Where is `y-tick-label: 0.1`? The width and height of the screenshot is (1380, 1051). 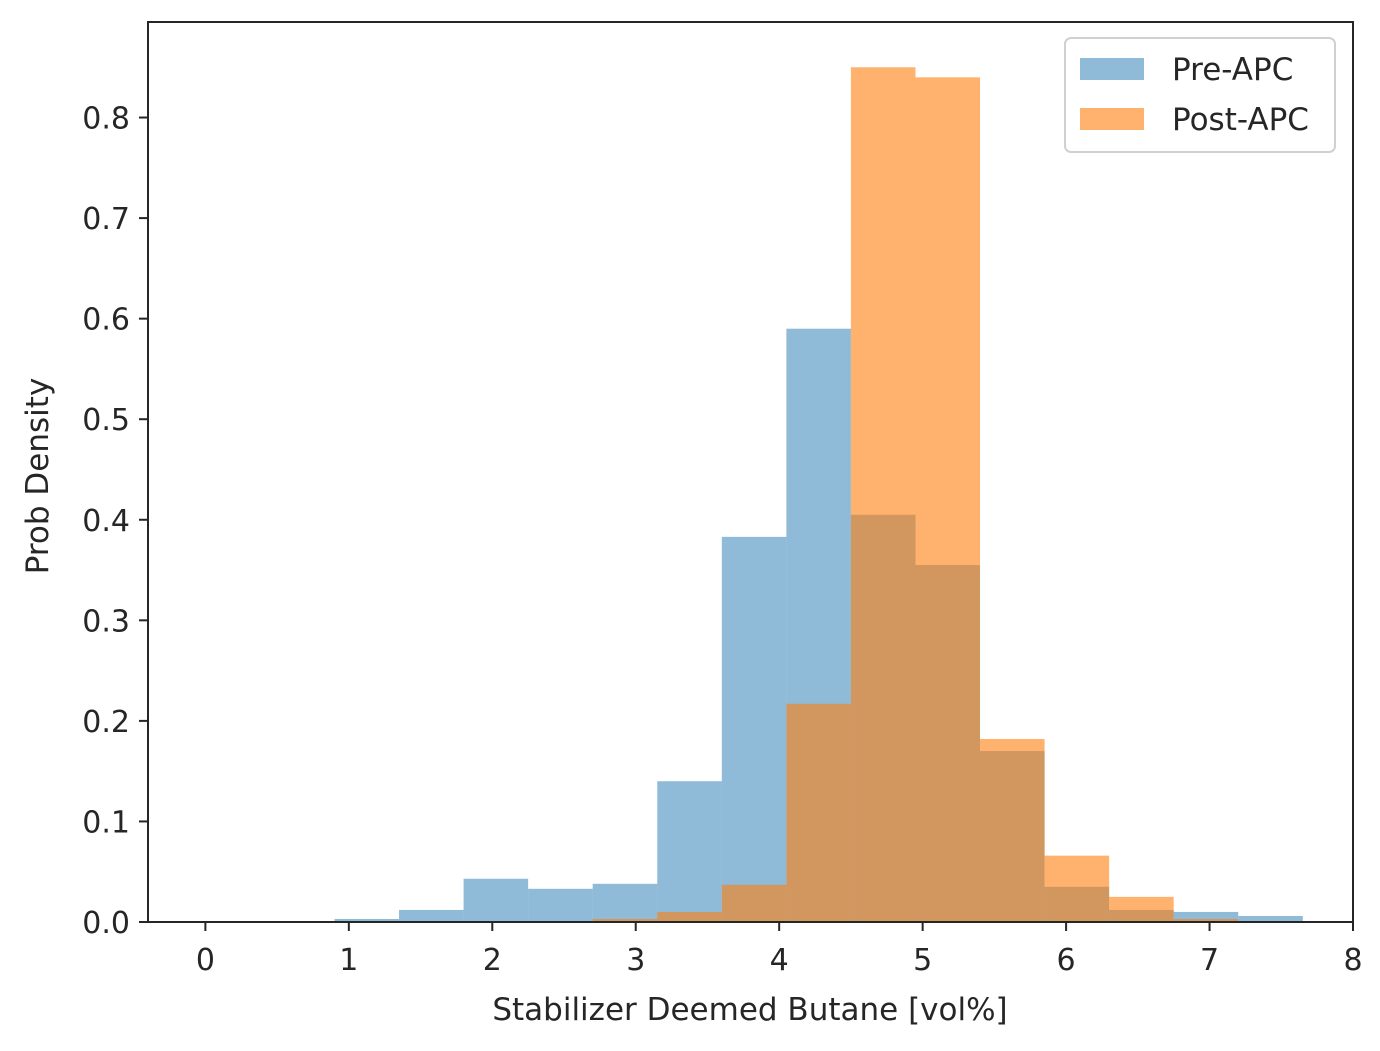
y-tick-label: 0.1 is located at coordinates (106, 822).